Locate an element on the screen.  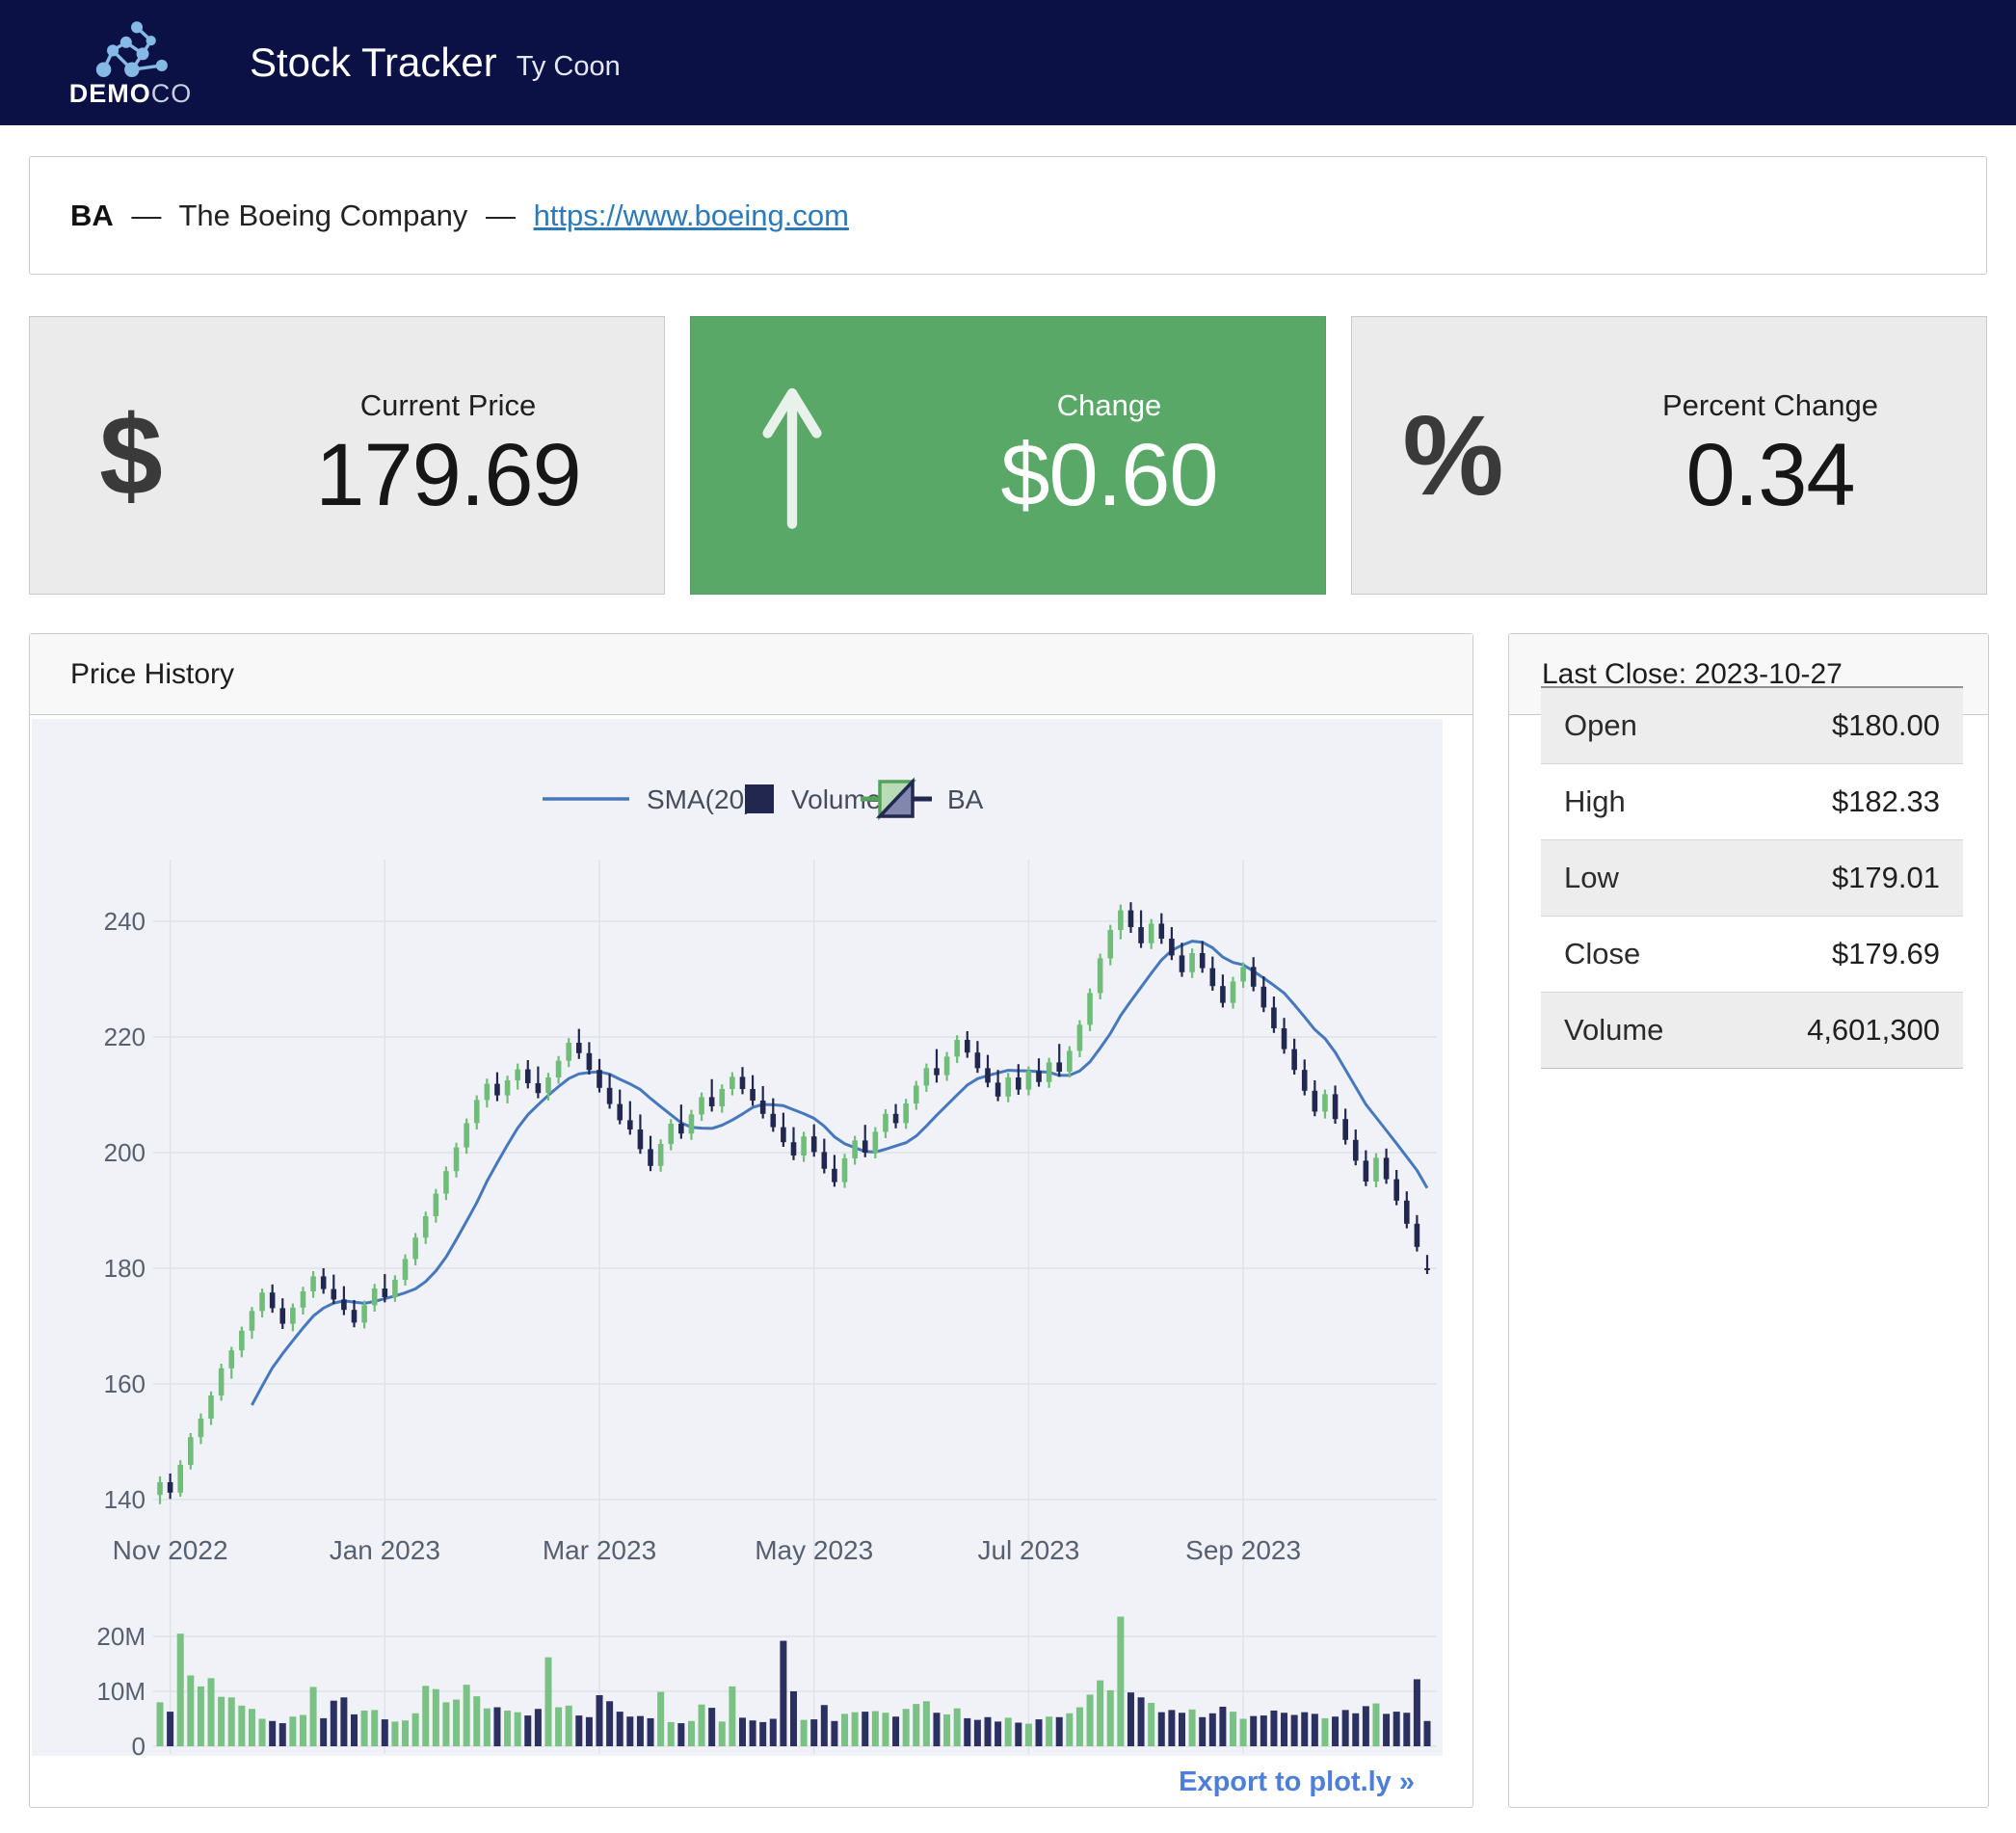
app-subtitle: Ty Coon is located at coordinates (569, 66).